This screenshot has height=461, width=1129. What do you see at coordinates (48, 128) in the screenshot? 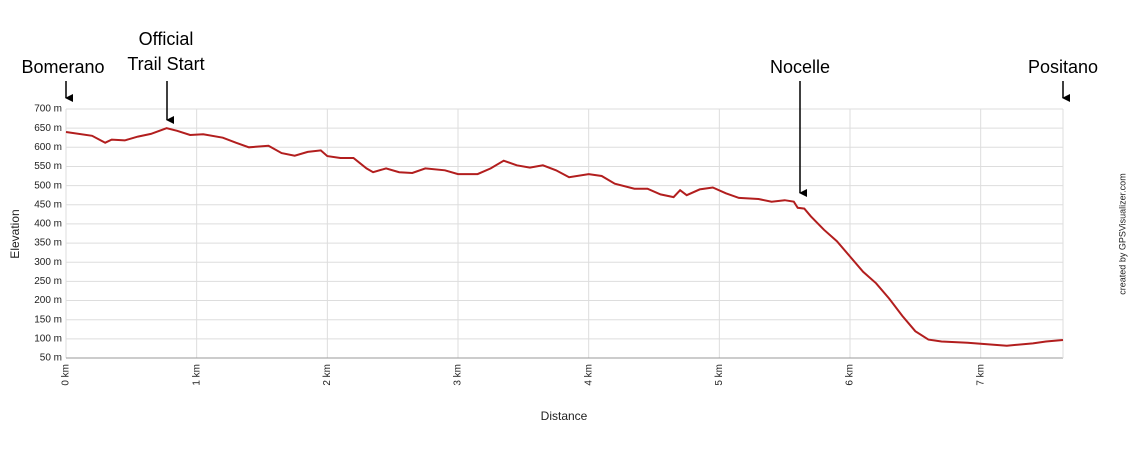
I see `y-tick-label: 650 m` at bounding box center [48, 128].